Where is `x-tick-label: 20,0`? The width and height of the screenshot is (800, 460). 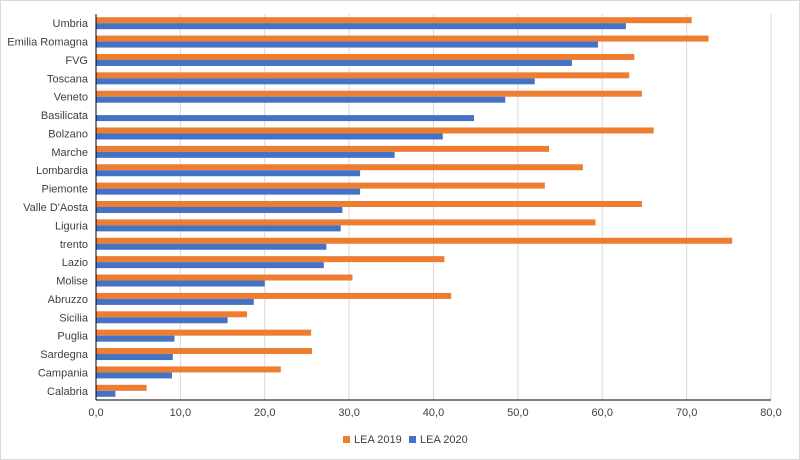
x-tick-label: 20,0 is located at coordinates (264, 413).